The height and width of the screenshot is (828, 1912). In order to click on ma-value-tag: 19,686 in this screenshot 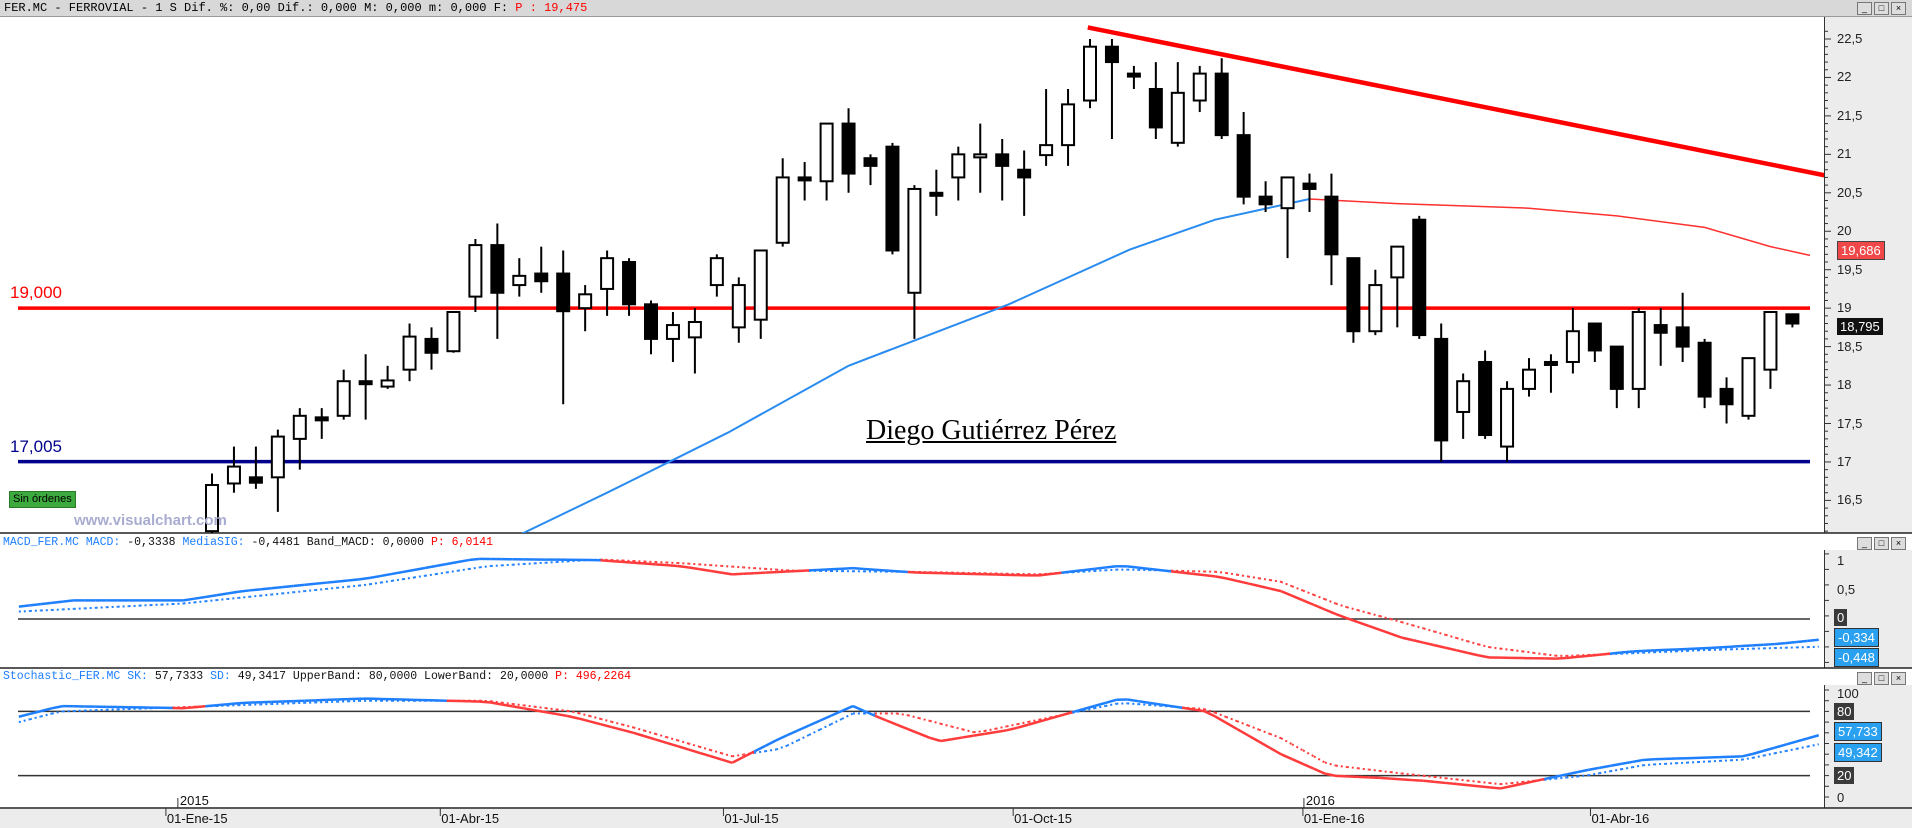, I will do `click(1861, 250)`.